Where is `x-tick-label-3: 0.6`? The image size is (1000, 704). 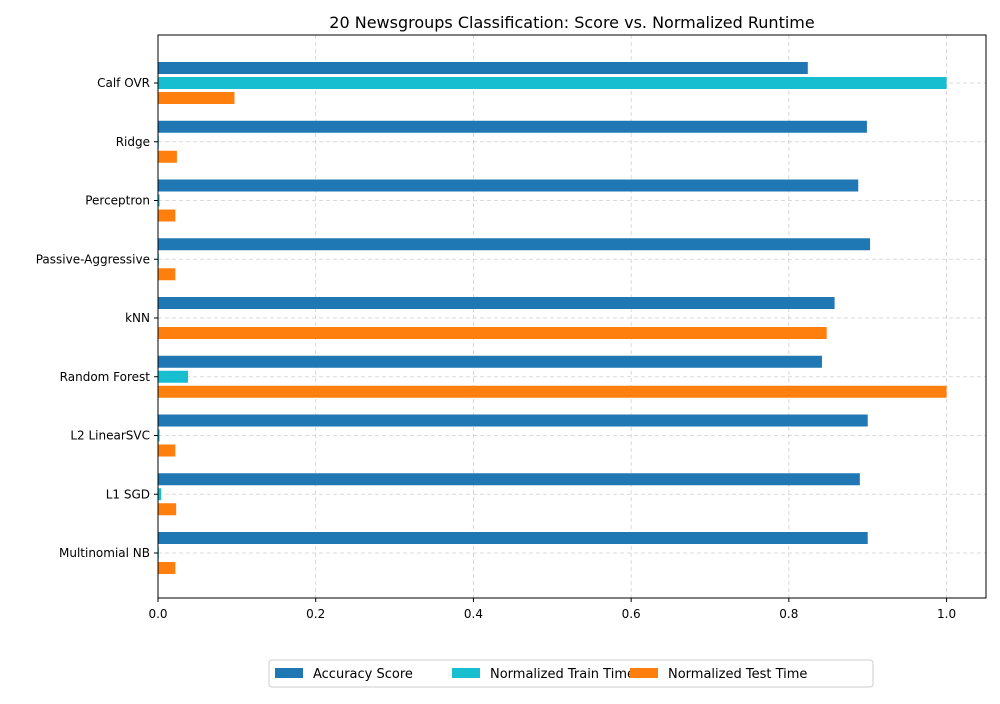 x-tick-label-3: 0.6 is located at coordinates (631, 614).